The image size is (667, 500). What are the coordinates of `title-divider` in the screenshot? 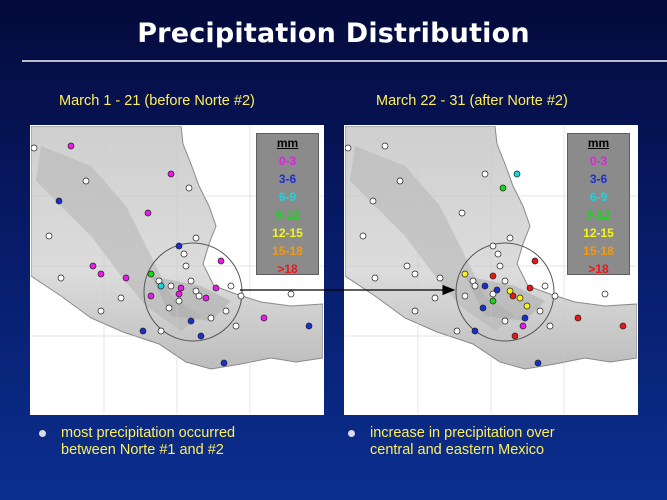 It's located at (344, 61).